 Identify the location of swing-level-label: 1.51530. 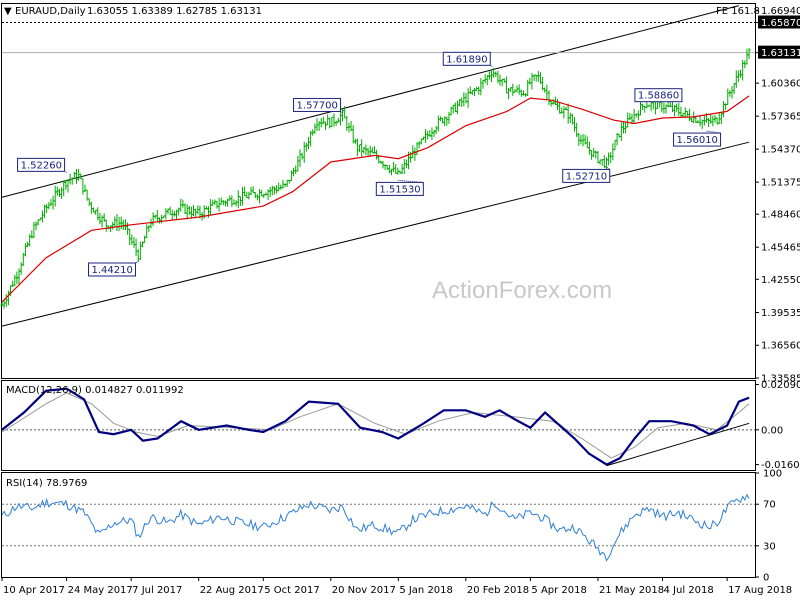
(399, 189).